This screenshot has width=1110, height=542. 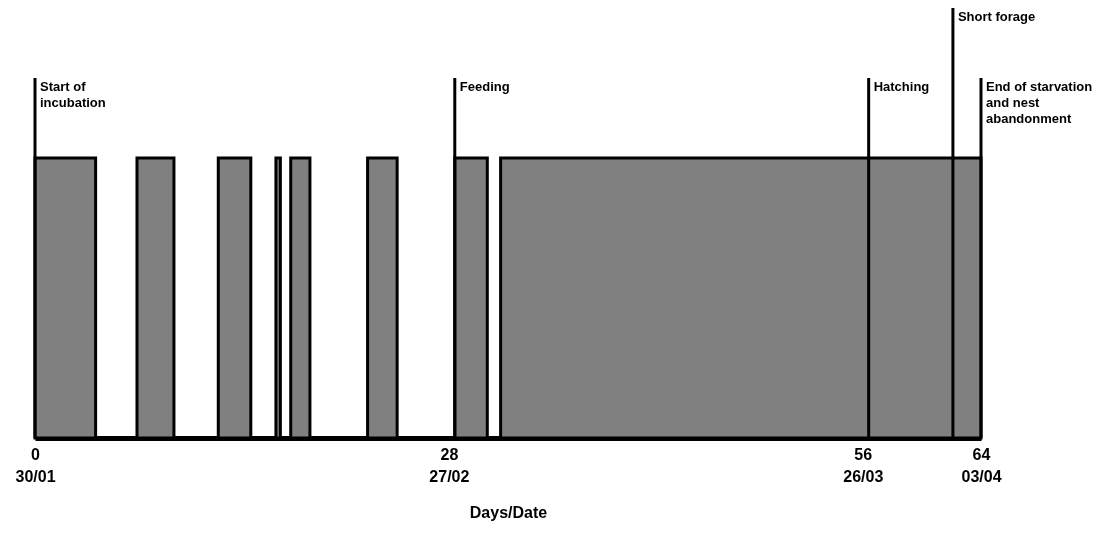 What do you see at coordinates (484, 86) in the screenshot?
I see `ref-line-label: Feeding` at bounding box center [484, 86].